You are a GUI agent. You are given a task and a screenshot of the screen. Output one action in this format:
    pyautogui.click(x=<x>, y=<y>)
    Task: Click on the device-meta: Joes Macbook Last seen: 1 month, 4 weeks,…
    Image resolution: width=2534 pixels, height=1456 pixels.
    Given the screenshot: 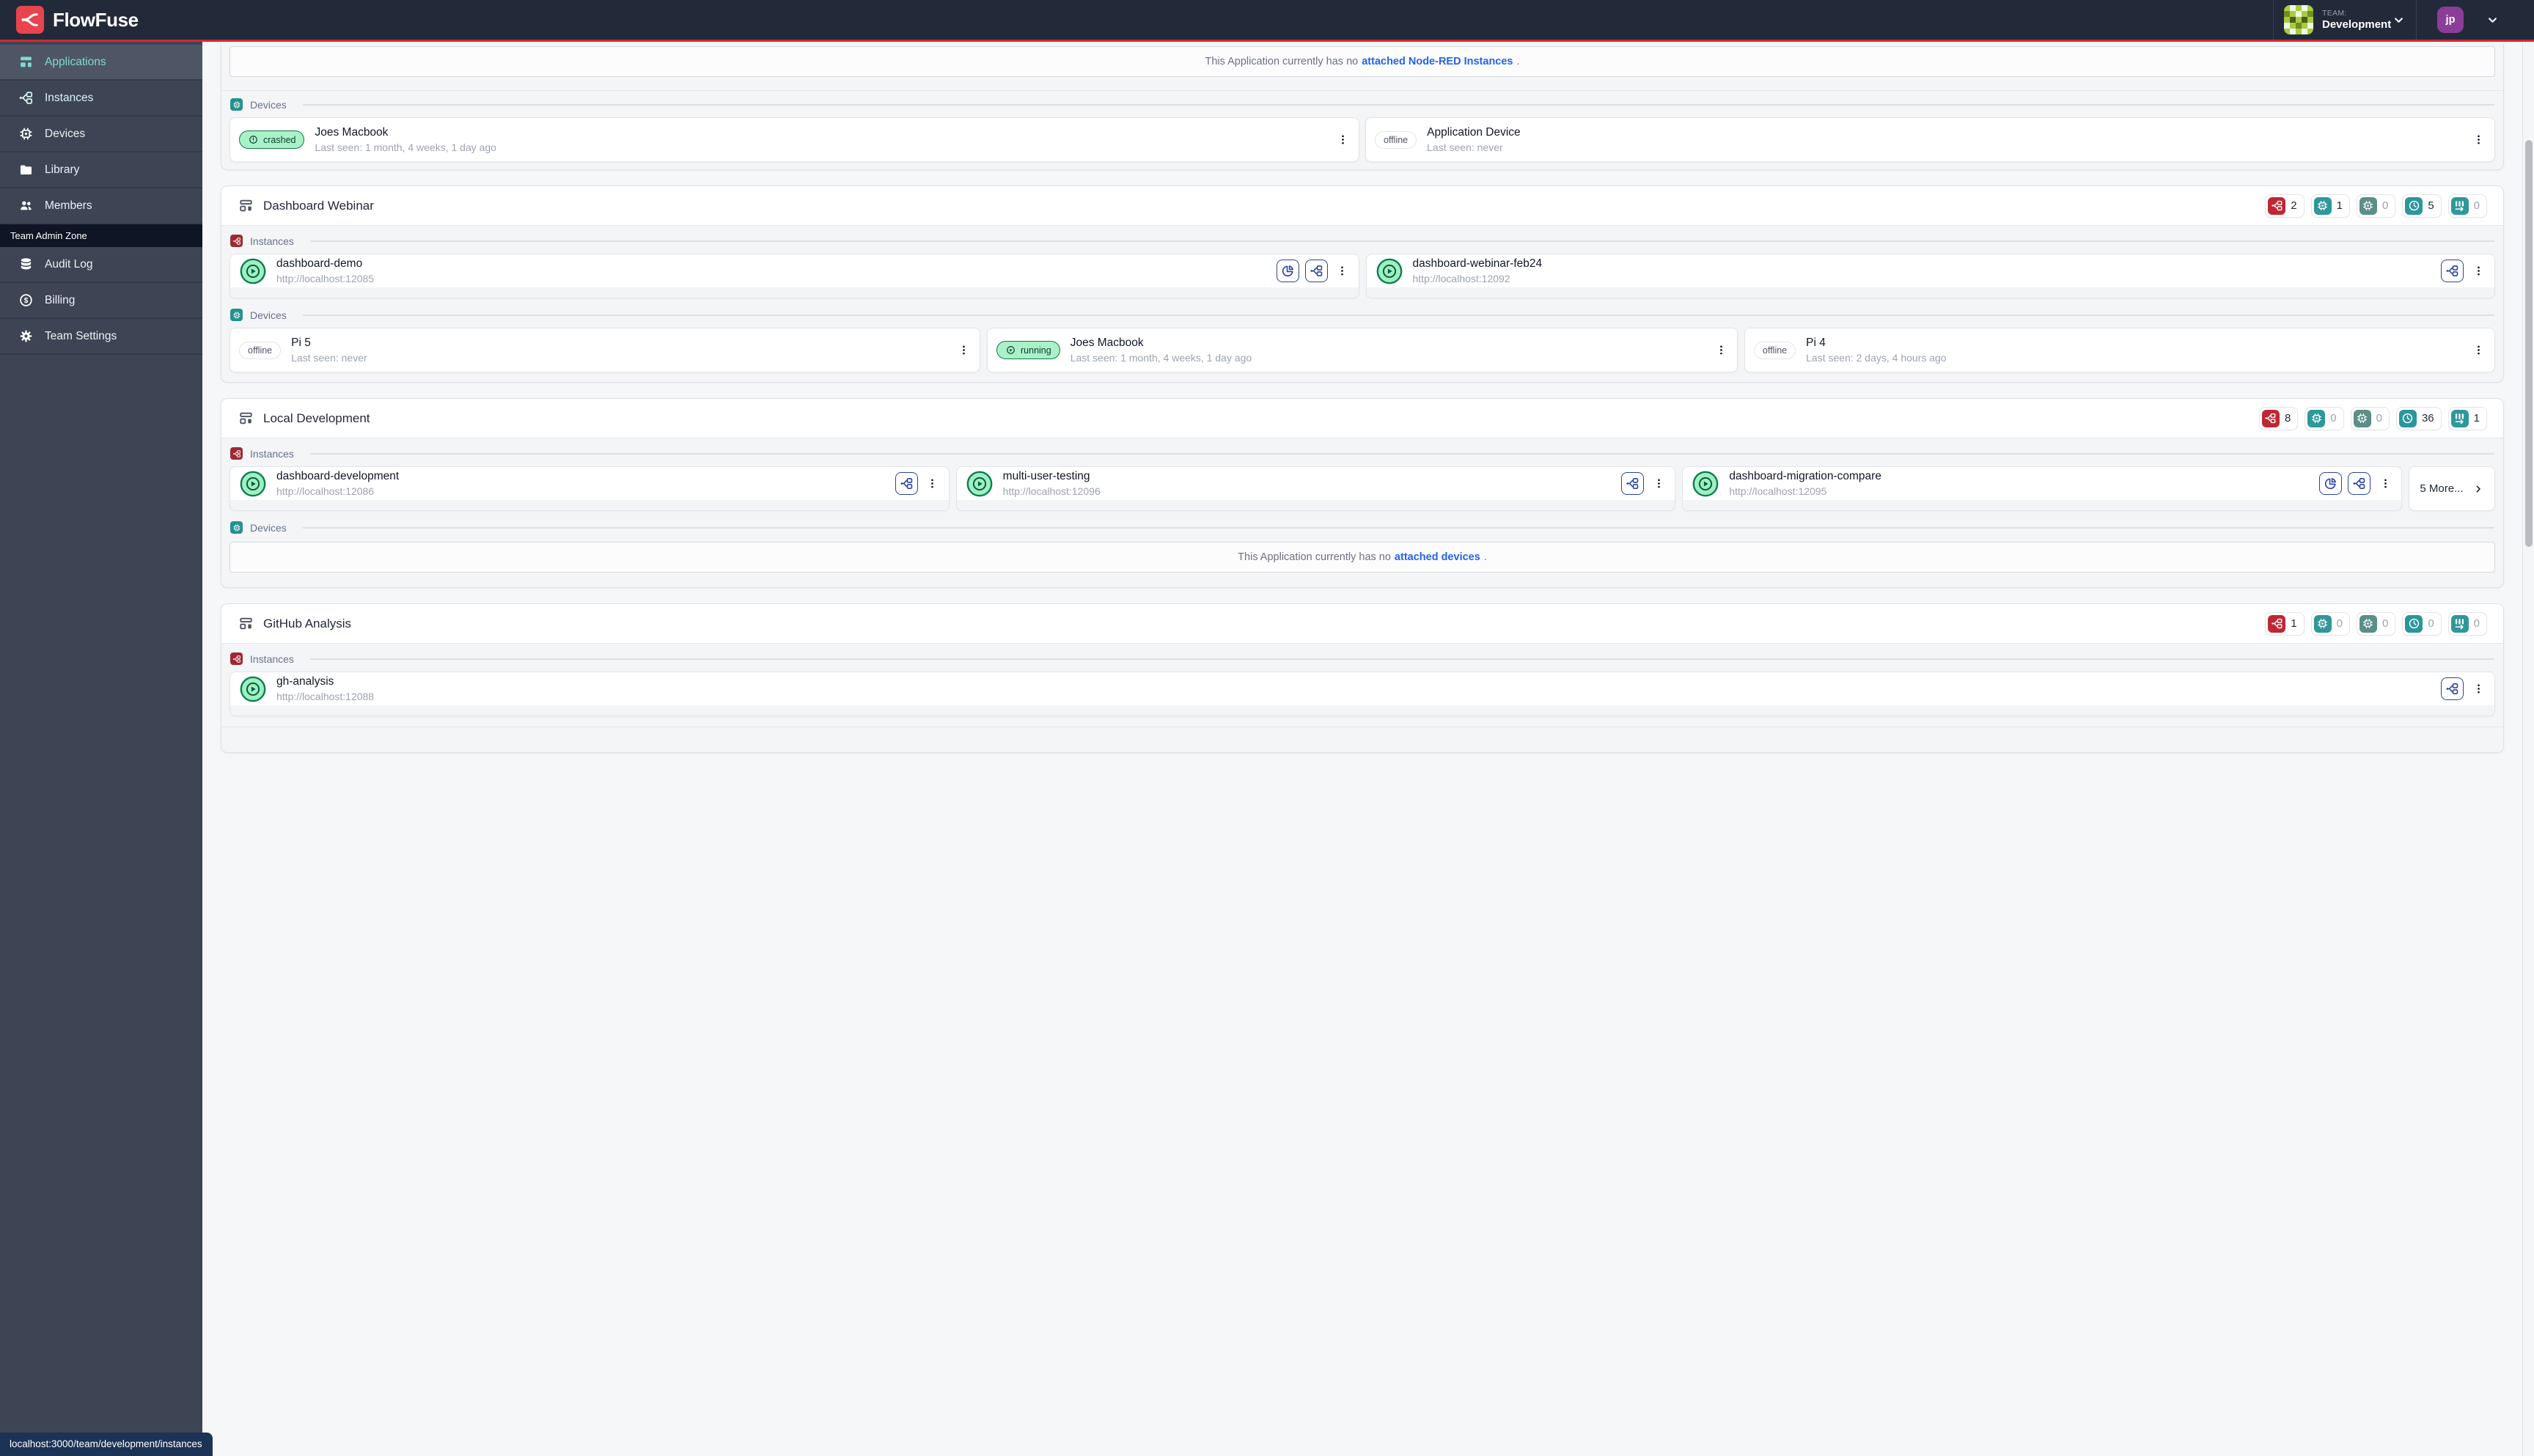 What is the action you would take?
    pyautogui.click(x=405, y=139)
    